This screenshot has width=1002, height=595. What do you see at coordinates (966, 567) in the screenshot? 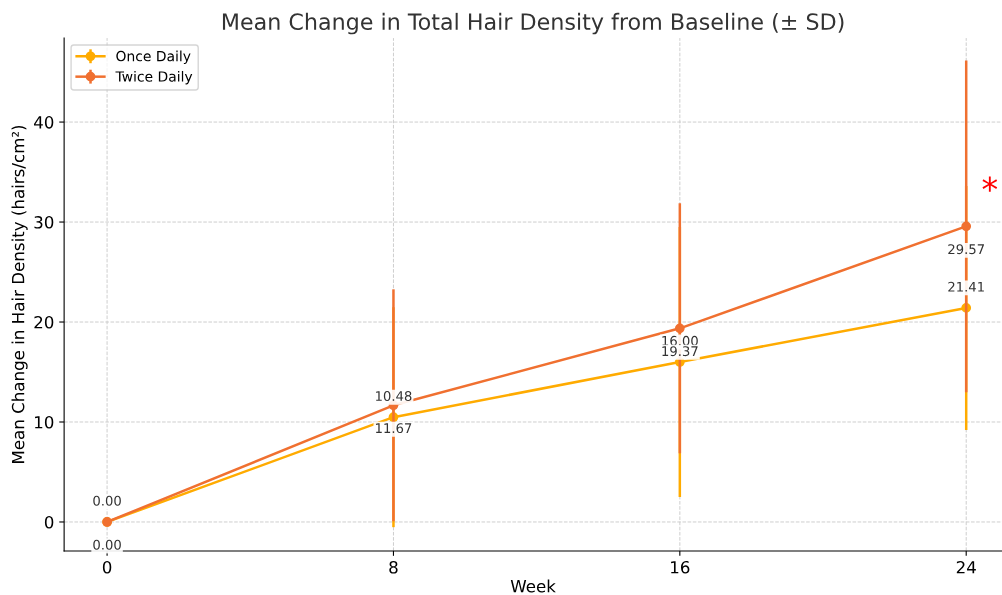
I see `x-tick-label: 24` at bounding box center [966, 567].